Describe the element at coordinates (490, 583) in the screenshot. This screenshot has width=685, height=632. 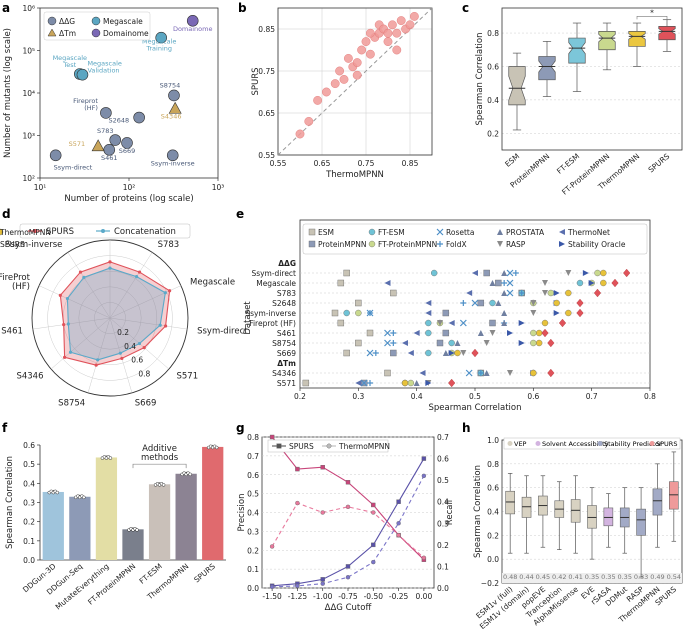
I see `y-tick-label: −0.2` at that location.